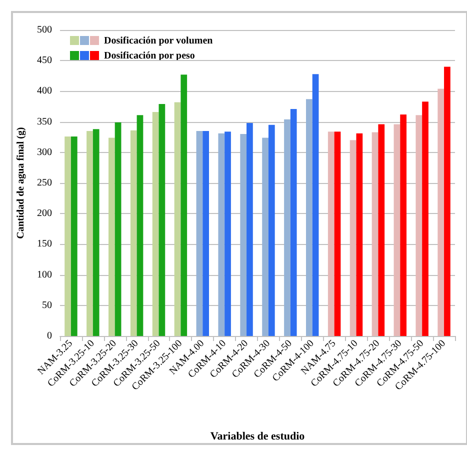 Image resolution: width=467 pixels, height=451 pixels. I want to click on y-axis-title: Cantidad de agua final (g), so click(21, 183).